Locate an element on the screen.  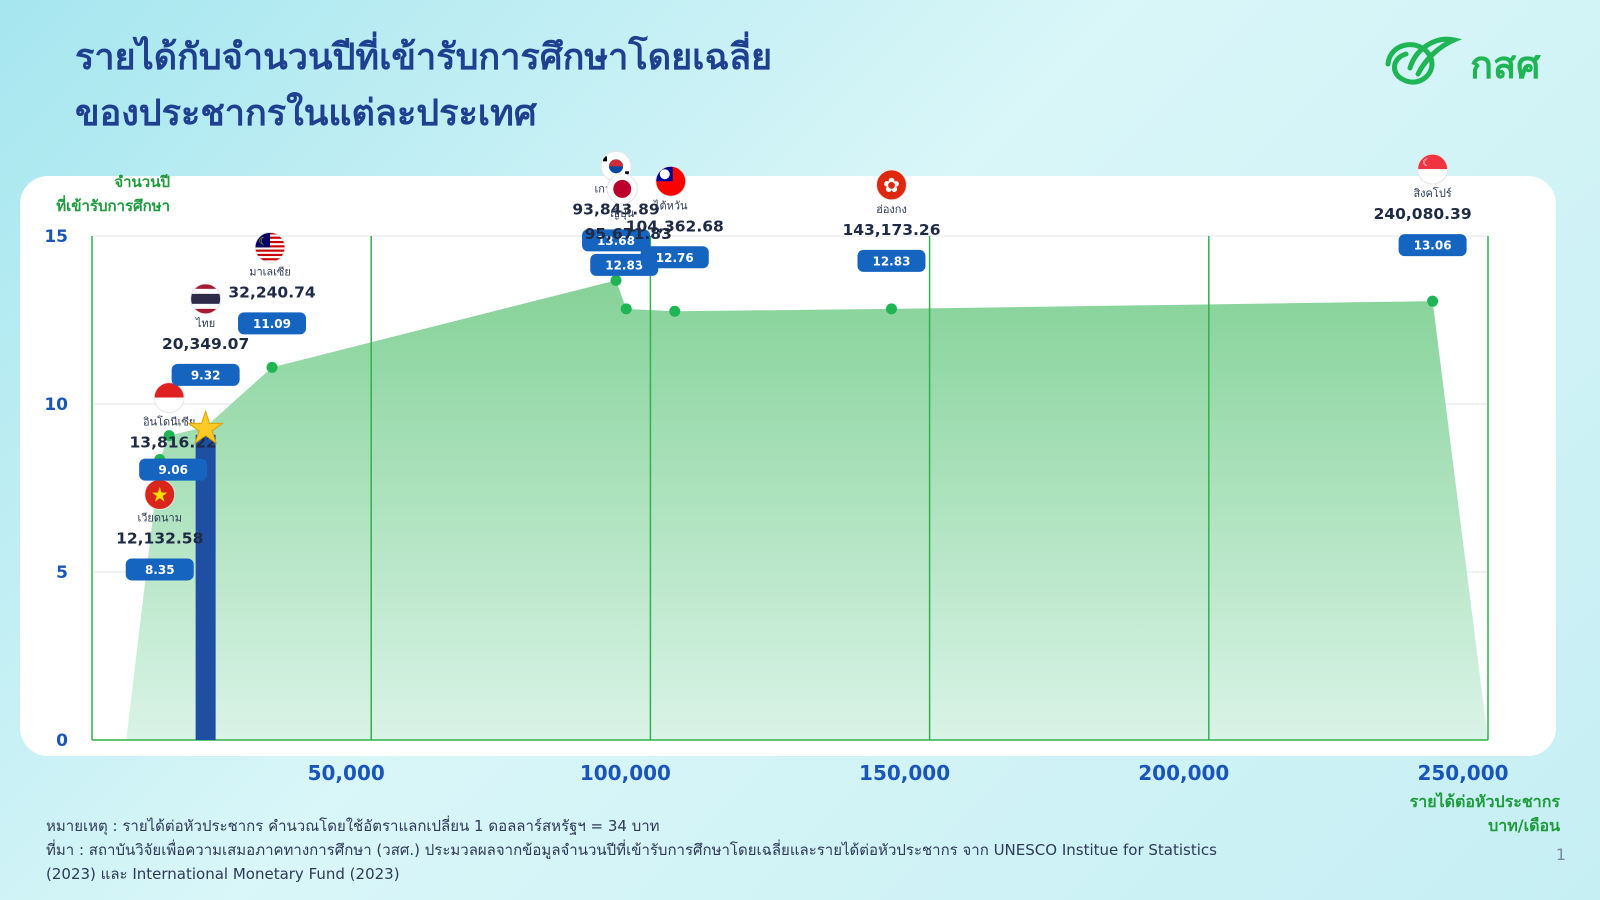
country-label: ไทย is located at coordinates (205, 323).